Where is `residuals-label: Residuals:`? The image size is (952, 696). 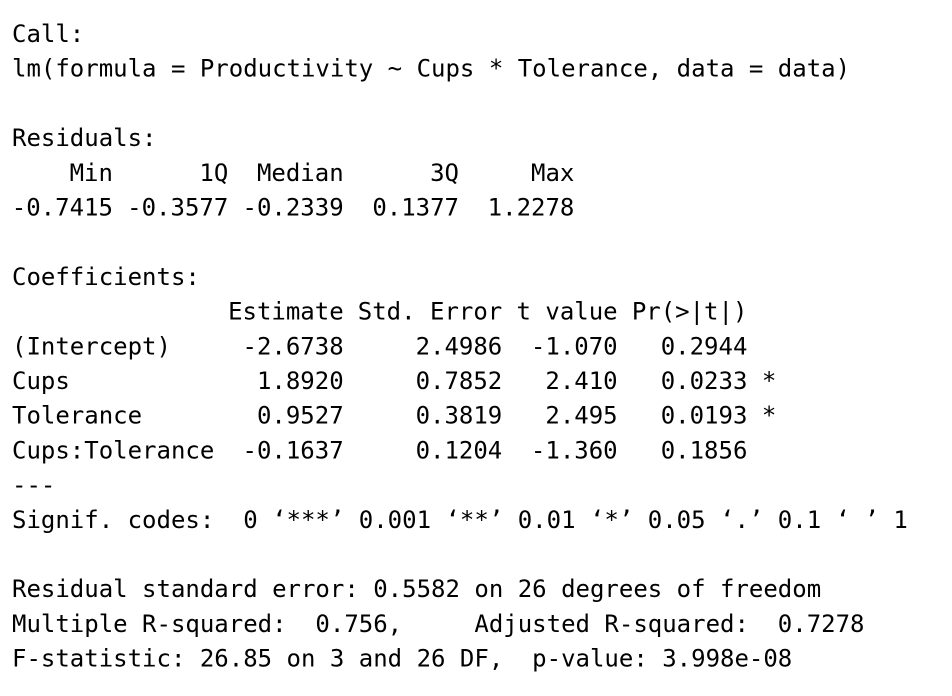
residuals-label: Residuals: is located at coordinates (84, 138).